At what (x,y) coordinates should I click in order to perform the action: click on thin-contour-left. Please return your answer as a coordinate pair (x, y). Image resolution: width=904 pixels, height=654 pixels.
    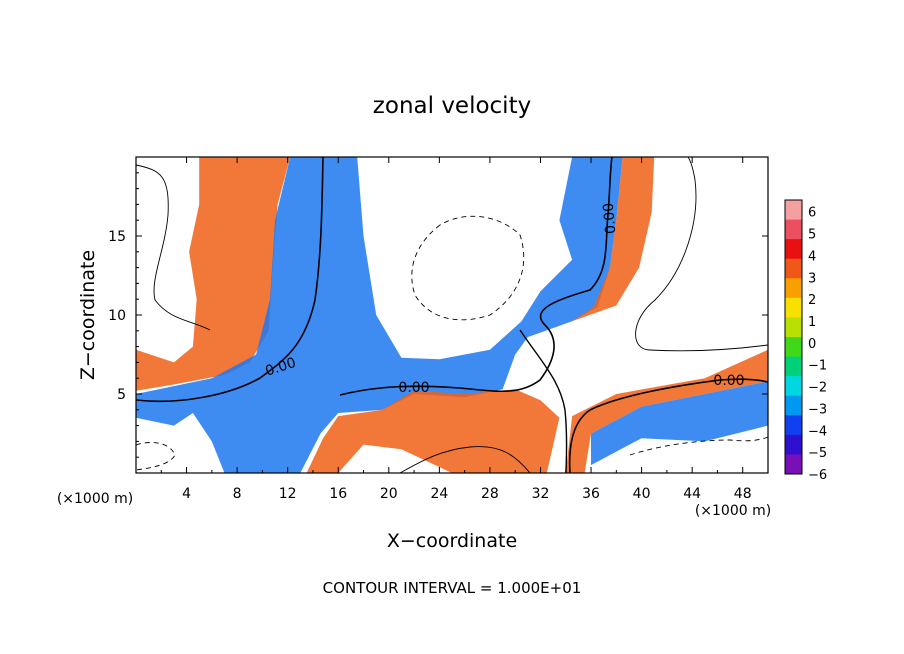
    Looking at the image, I should click on (173, 247).